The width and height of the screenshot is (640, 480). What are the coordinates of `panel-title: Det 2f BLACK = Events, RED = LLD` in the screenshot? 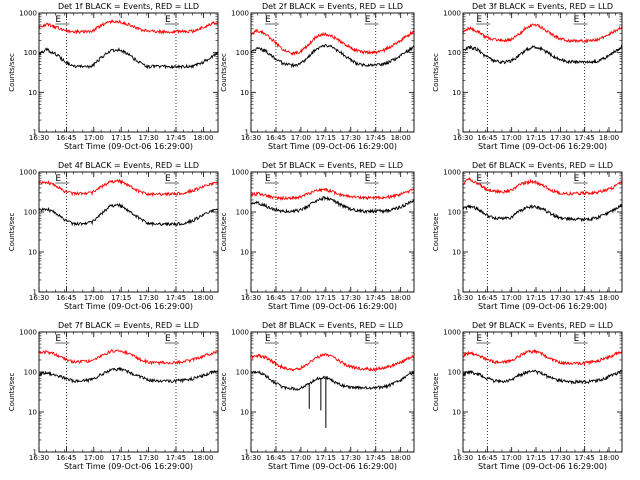 It's located at (332, 6).